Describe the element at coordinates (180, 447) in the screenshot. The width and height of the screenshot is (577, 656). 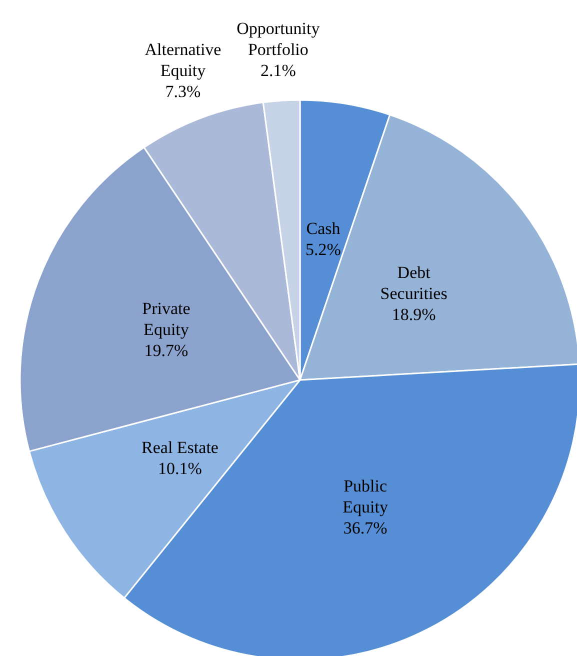
I see `slice-label: Real Estate` at that location.